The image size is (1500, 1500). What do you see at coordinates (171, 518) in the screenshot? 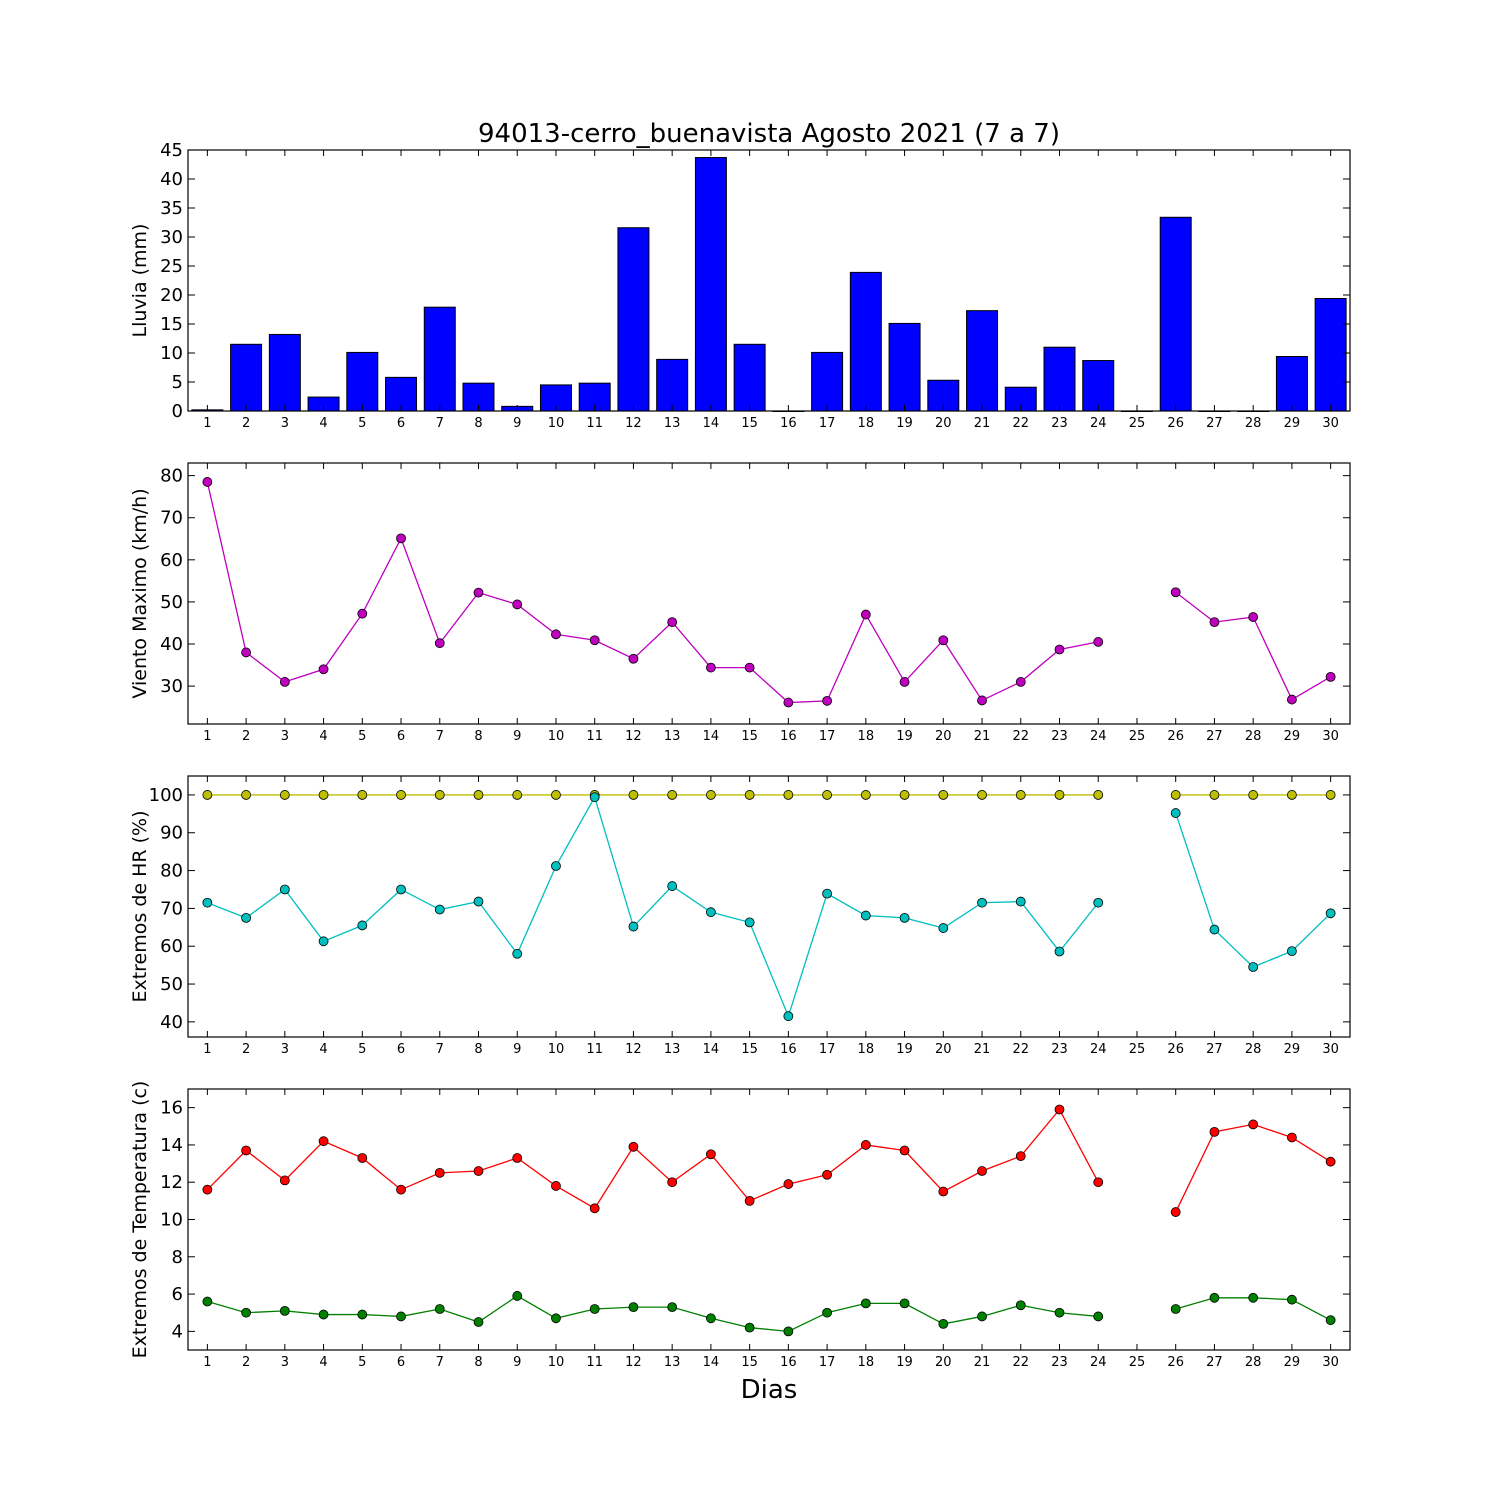
I see `ytick-label: 70` at bounding box center [171, 518].